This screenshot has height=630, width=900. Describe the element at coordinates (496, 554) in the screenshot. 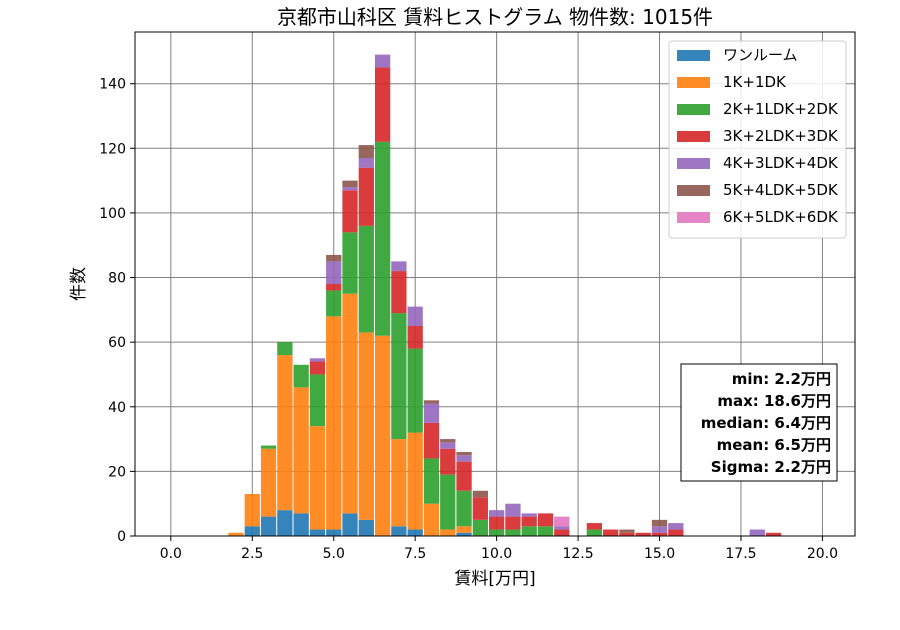

I see `x-tick-label: 10.0` at that location.